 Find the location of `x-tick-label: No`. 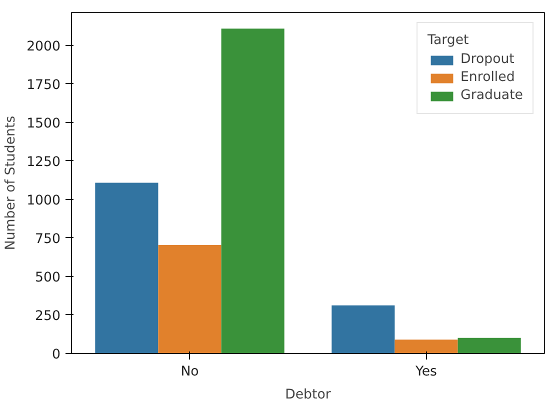

x-tick-label: No is located at coordinates (189, 372).